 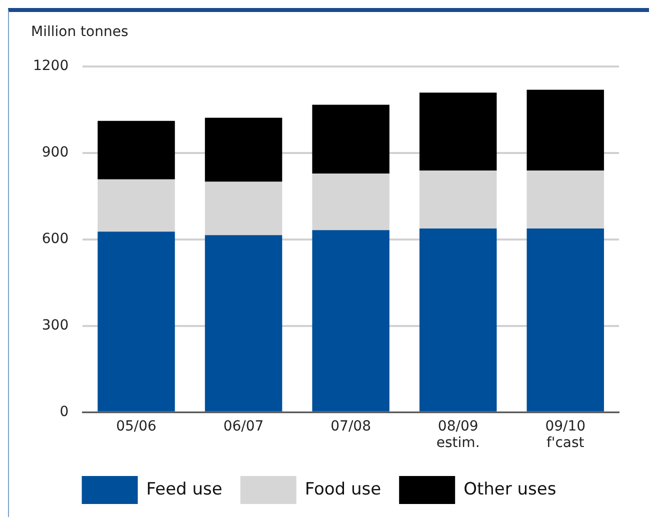 I want to click on x-tick-label: 06/07, so click(x=243, y=426).